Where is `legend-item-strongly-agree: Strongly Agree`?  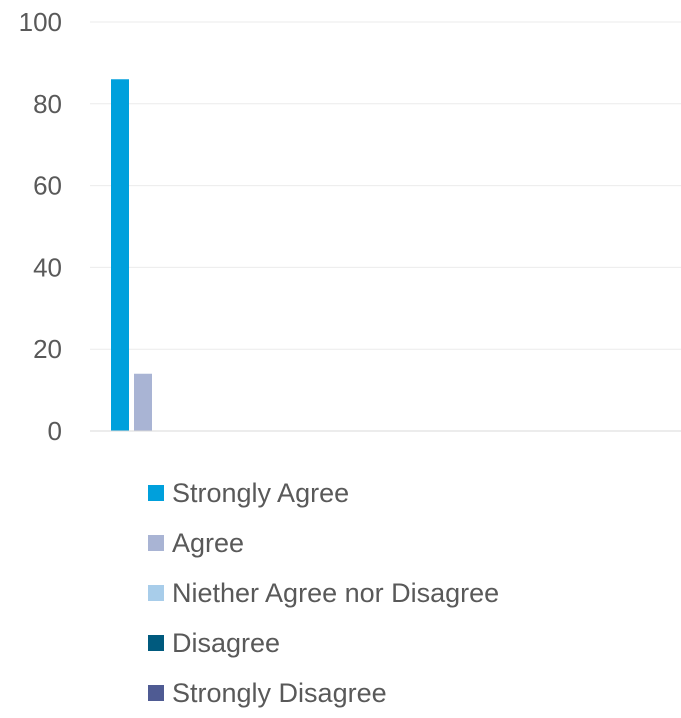 legend-item-strongly-agree: Strongly Agree is located at coordinates (323, 493).